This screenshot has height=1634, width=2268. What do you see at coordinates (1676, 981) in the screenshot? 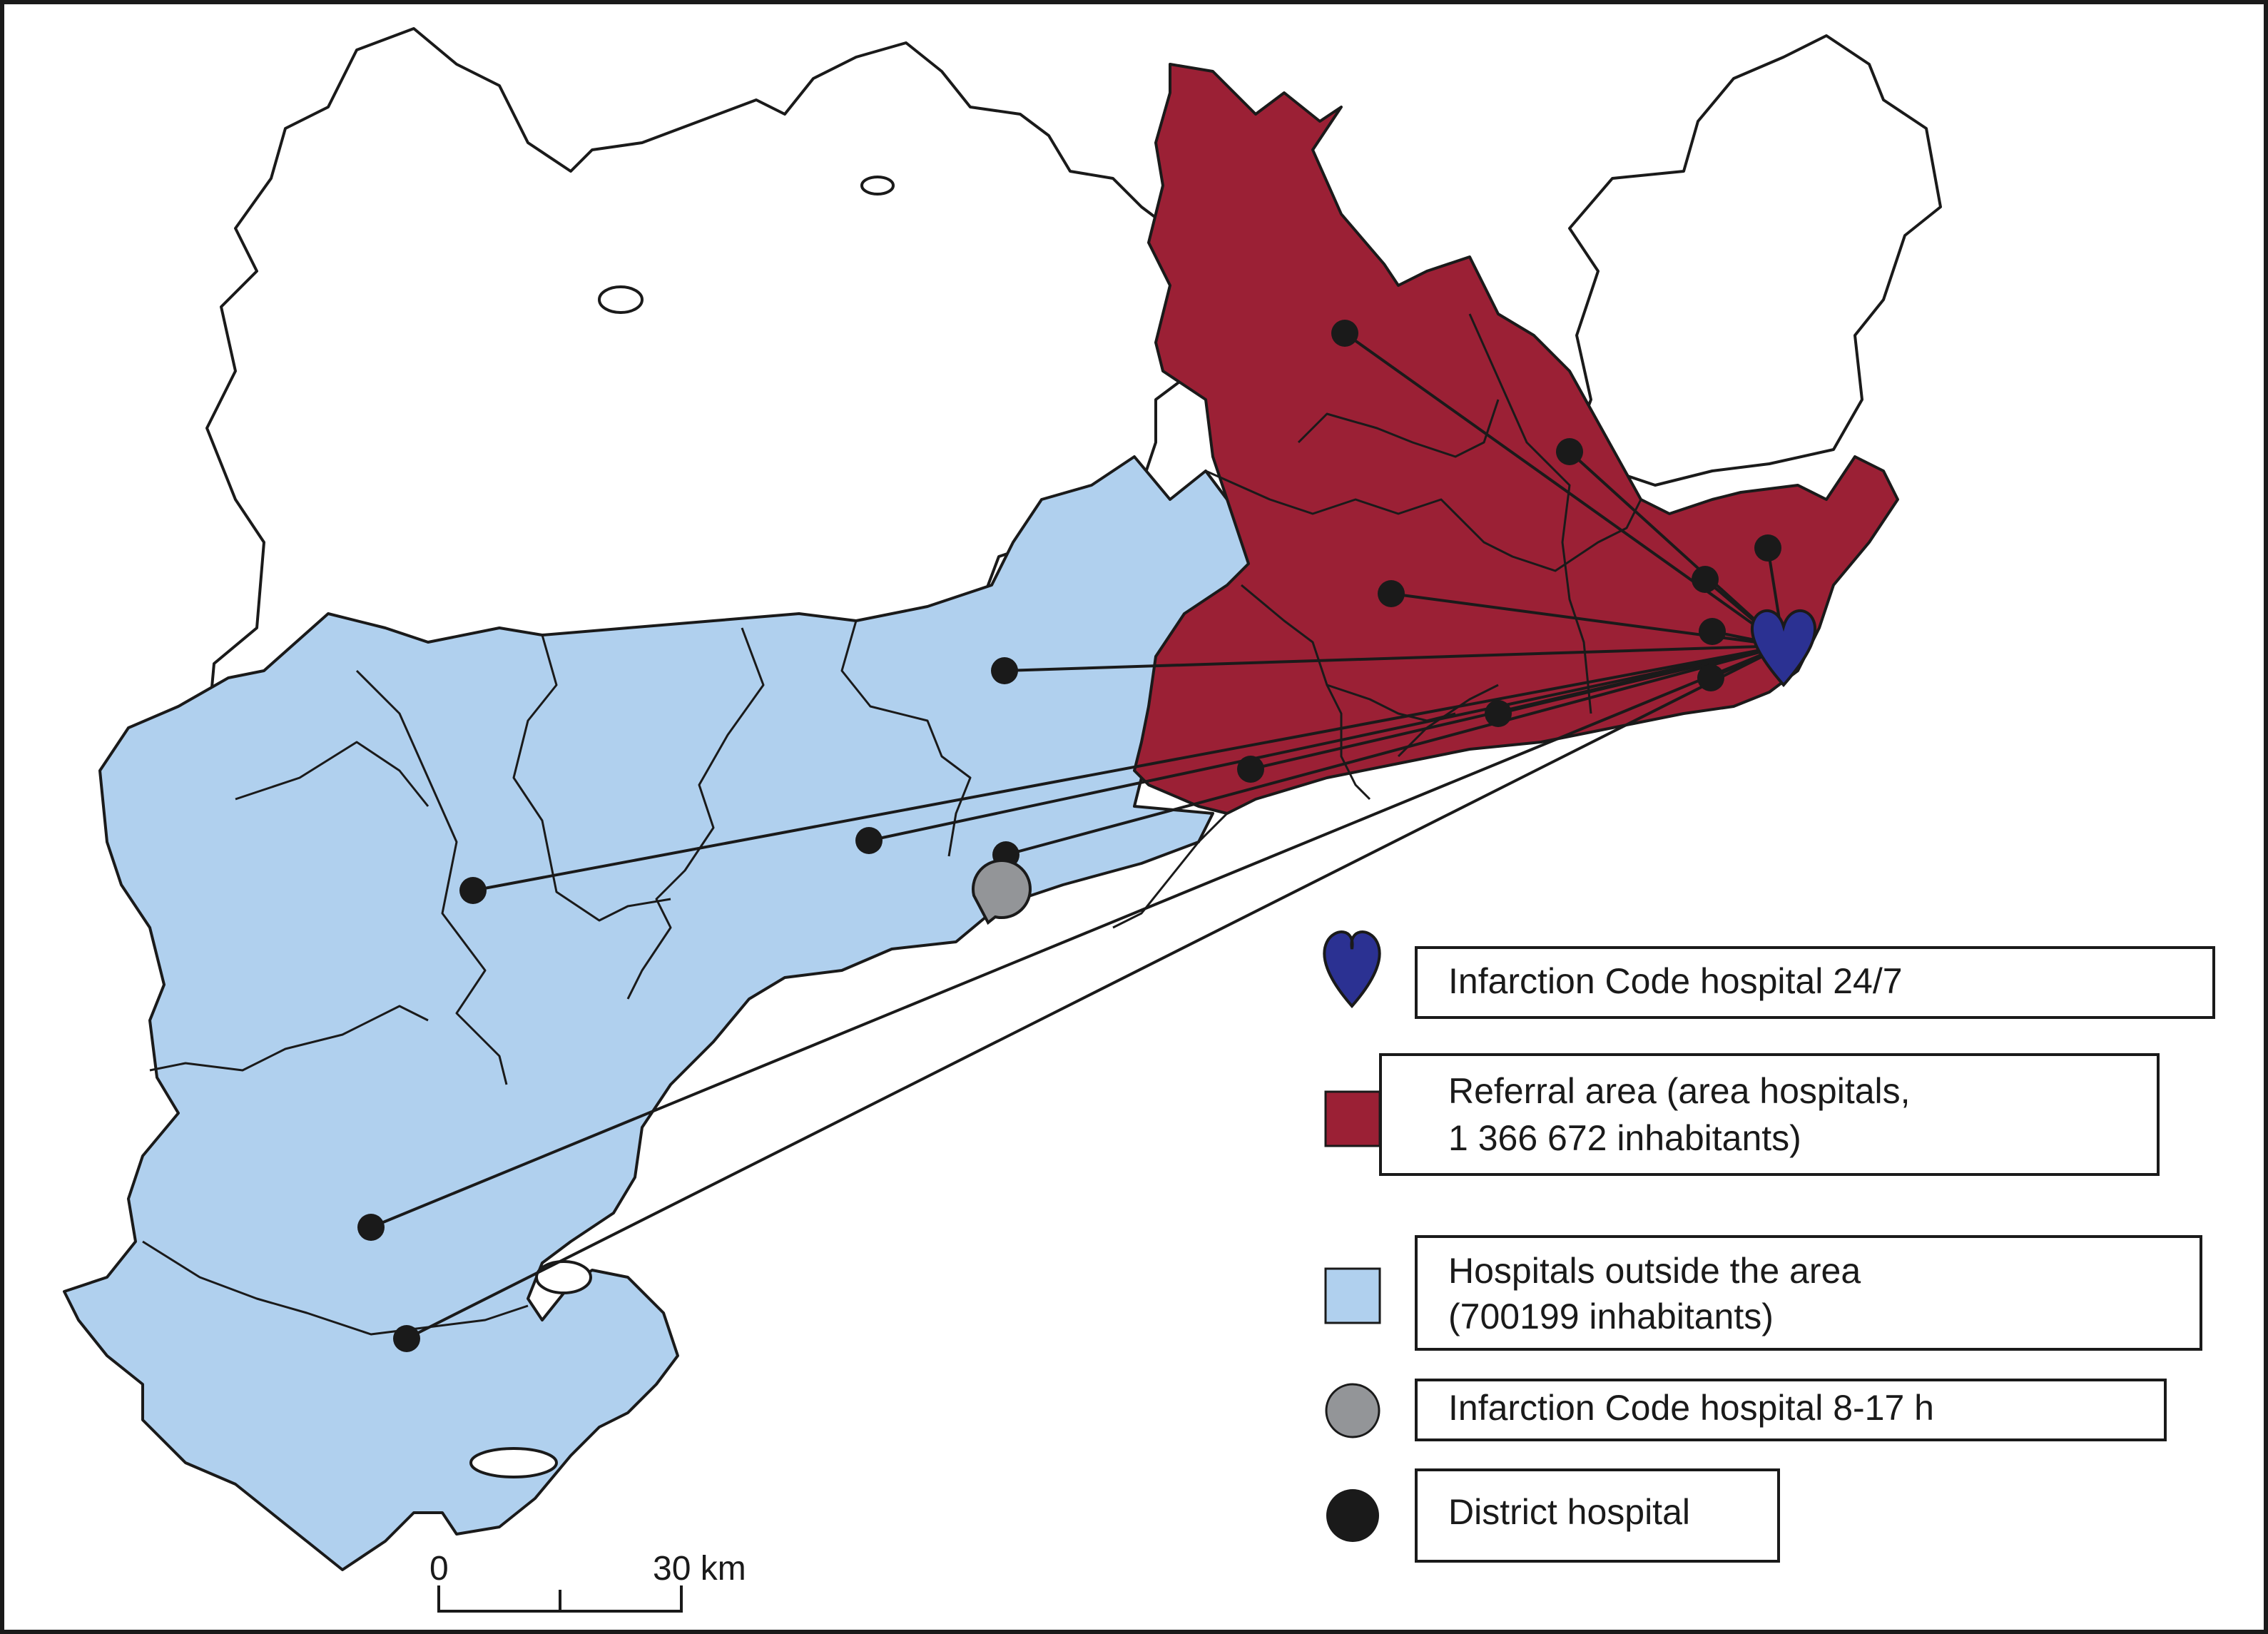
I see `legend-label-infarction-24-7: Infarction Code hospital 24/7` at bounding box center [1676, 981].